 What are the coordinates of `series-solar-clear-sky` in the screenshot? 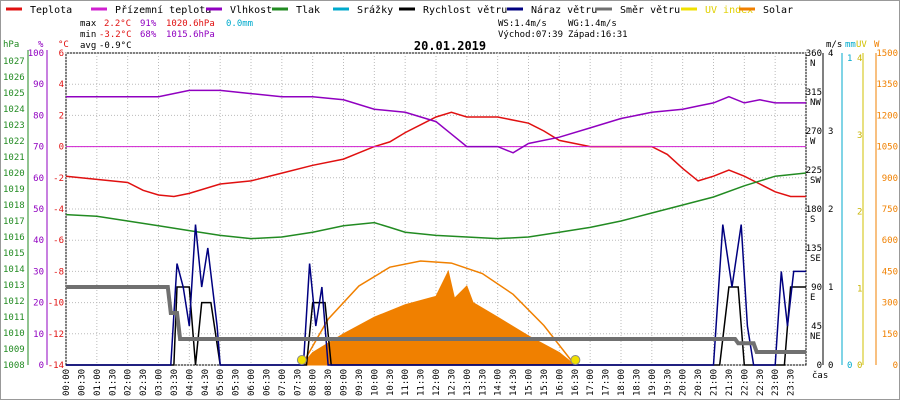 It's located at (438, 313).